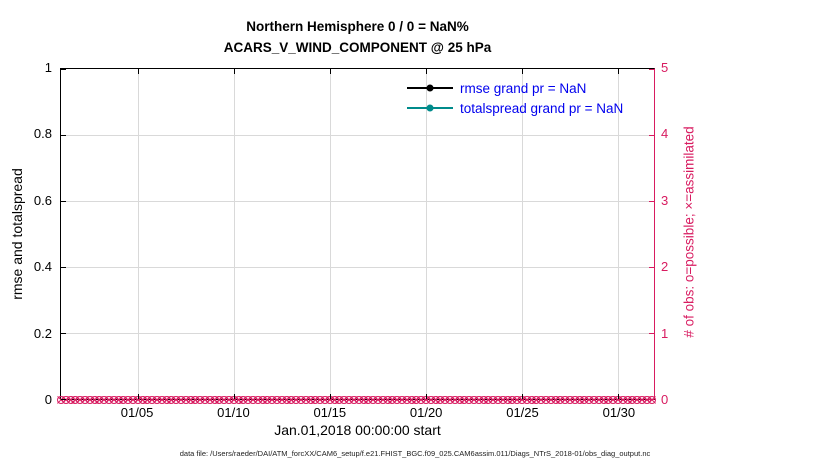 The image size is (830, 470). I want to click on title-line-2: ACARS_V_WIND_COMPONENT @ 25 hPa, so click(357, 47).